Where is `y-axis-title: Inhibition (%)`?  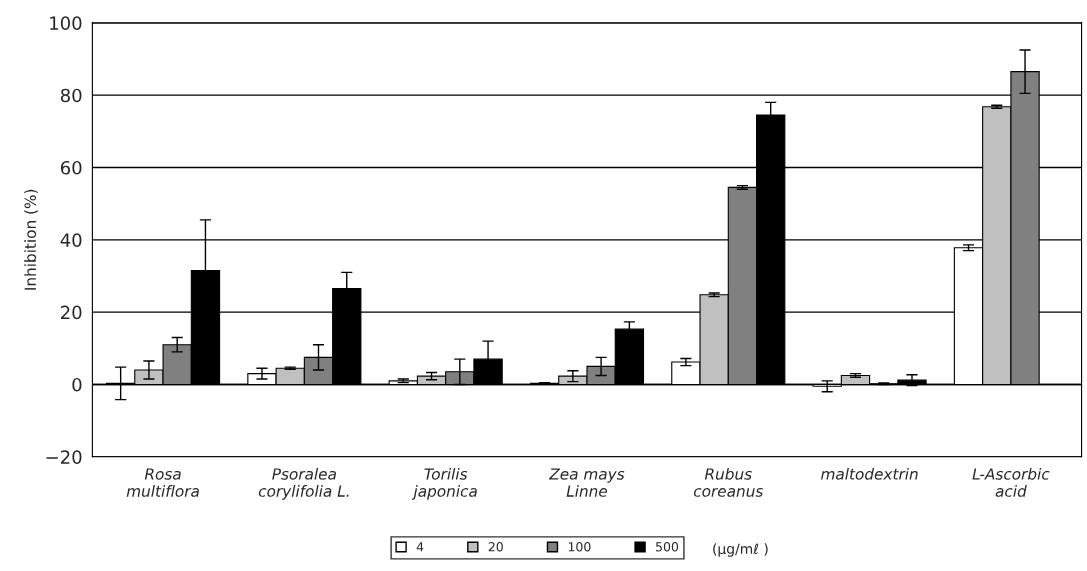
y-axis-title: Inhibition (%) is located at coordinates (31, 239).